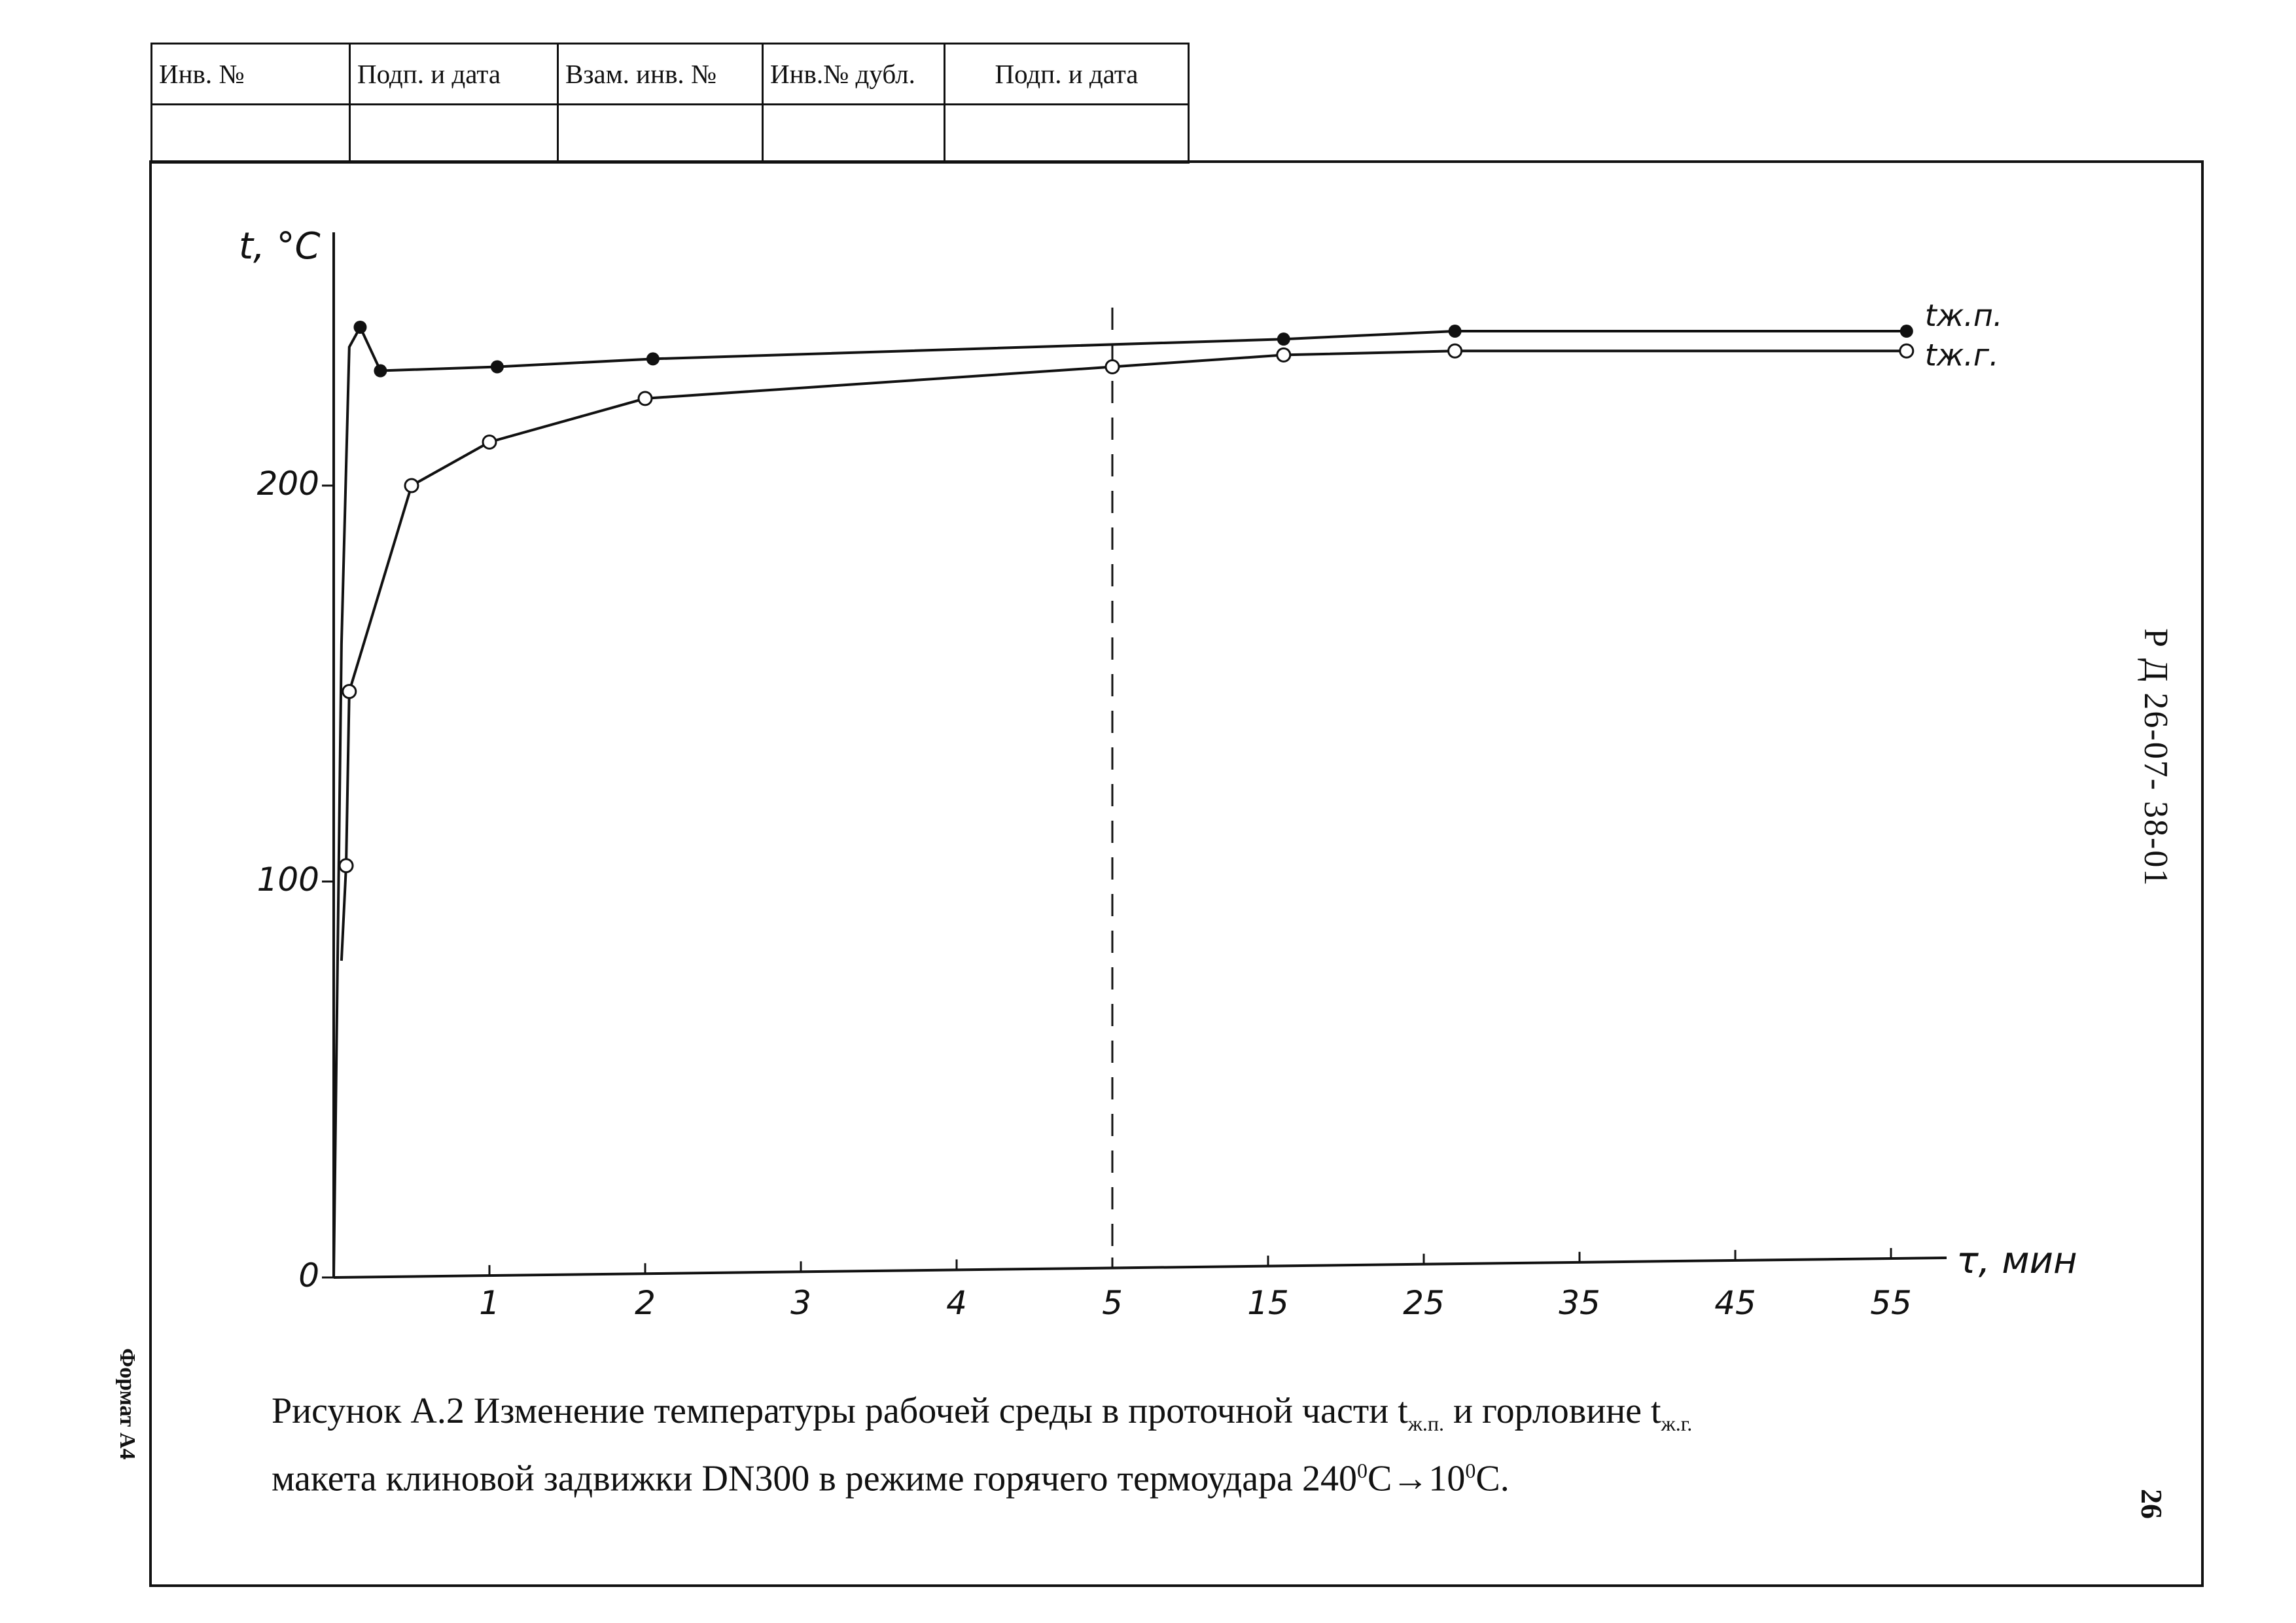 This screenshot has width=2296, height=1623. Describe the element at coordinates (2152, 1504) in the screenshot. I see `page-number: 26` at that location.